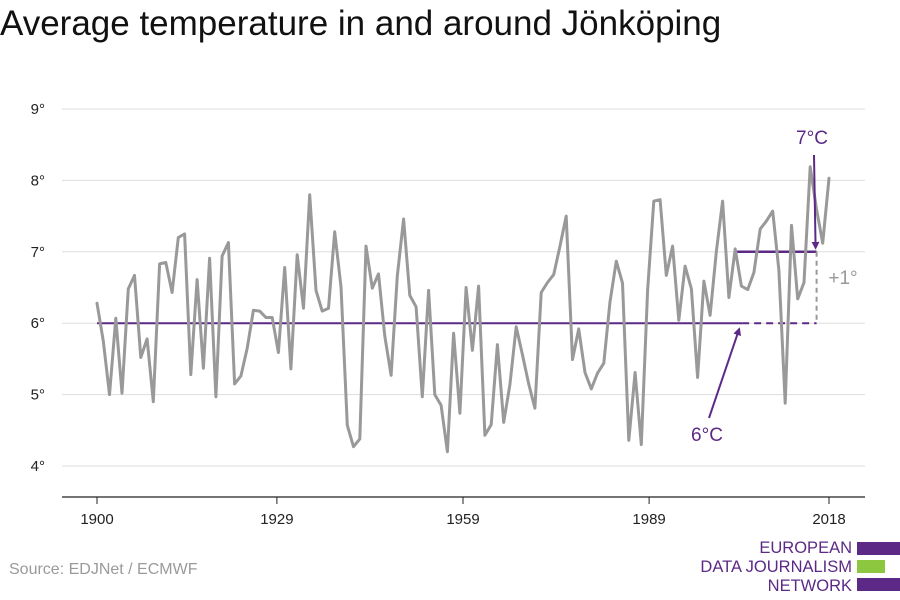  What do you see at coordinates (878, 584) in the screenshot?
I see `logo-bar-purple-bottom` at bounding box center [878, 584].